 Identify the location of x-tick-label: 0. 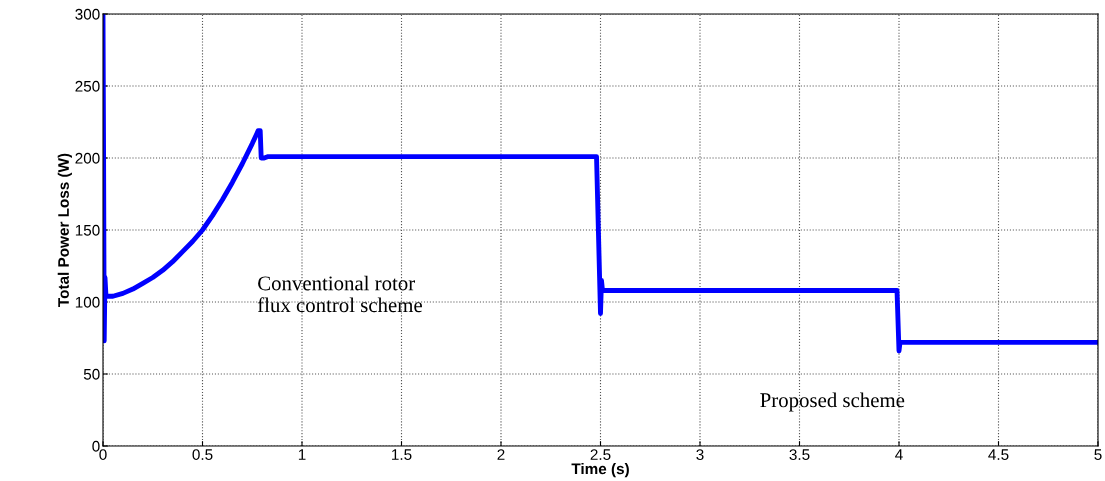
(103, 454).